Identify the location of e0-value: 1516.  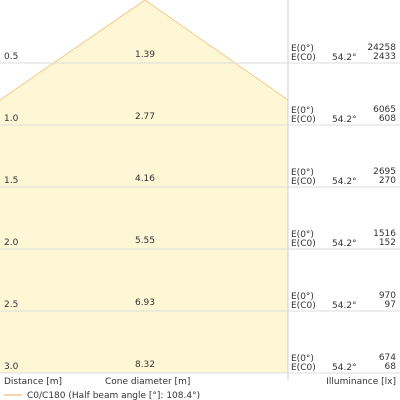
(384, 234).